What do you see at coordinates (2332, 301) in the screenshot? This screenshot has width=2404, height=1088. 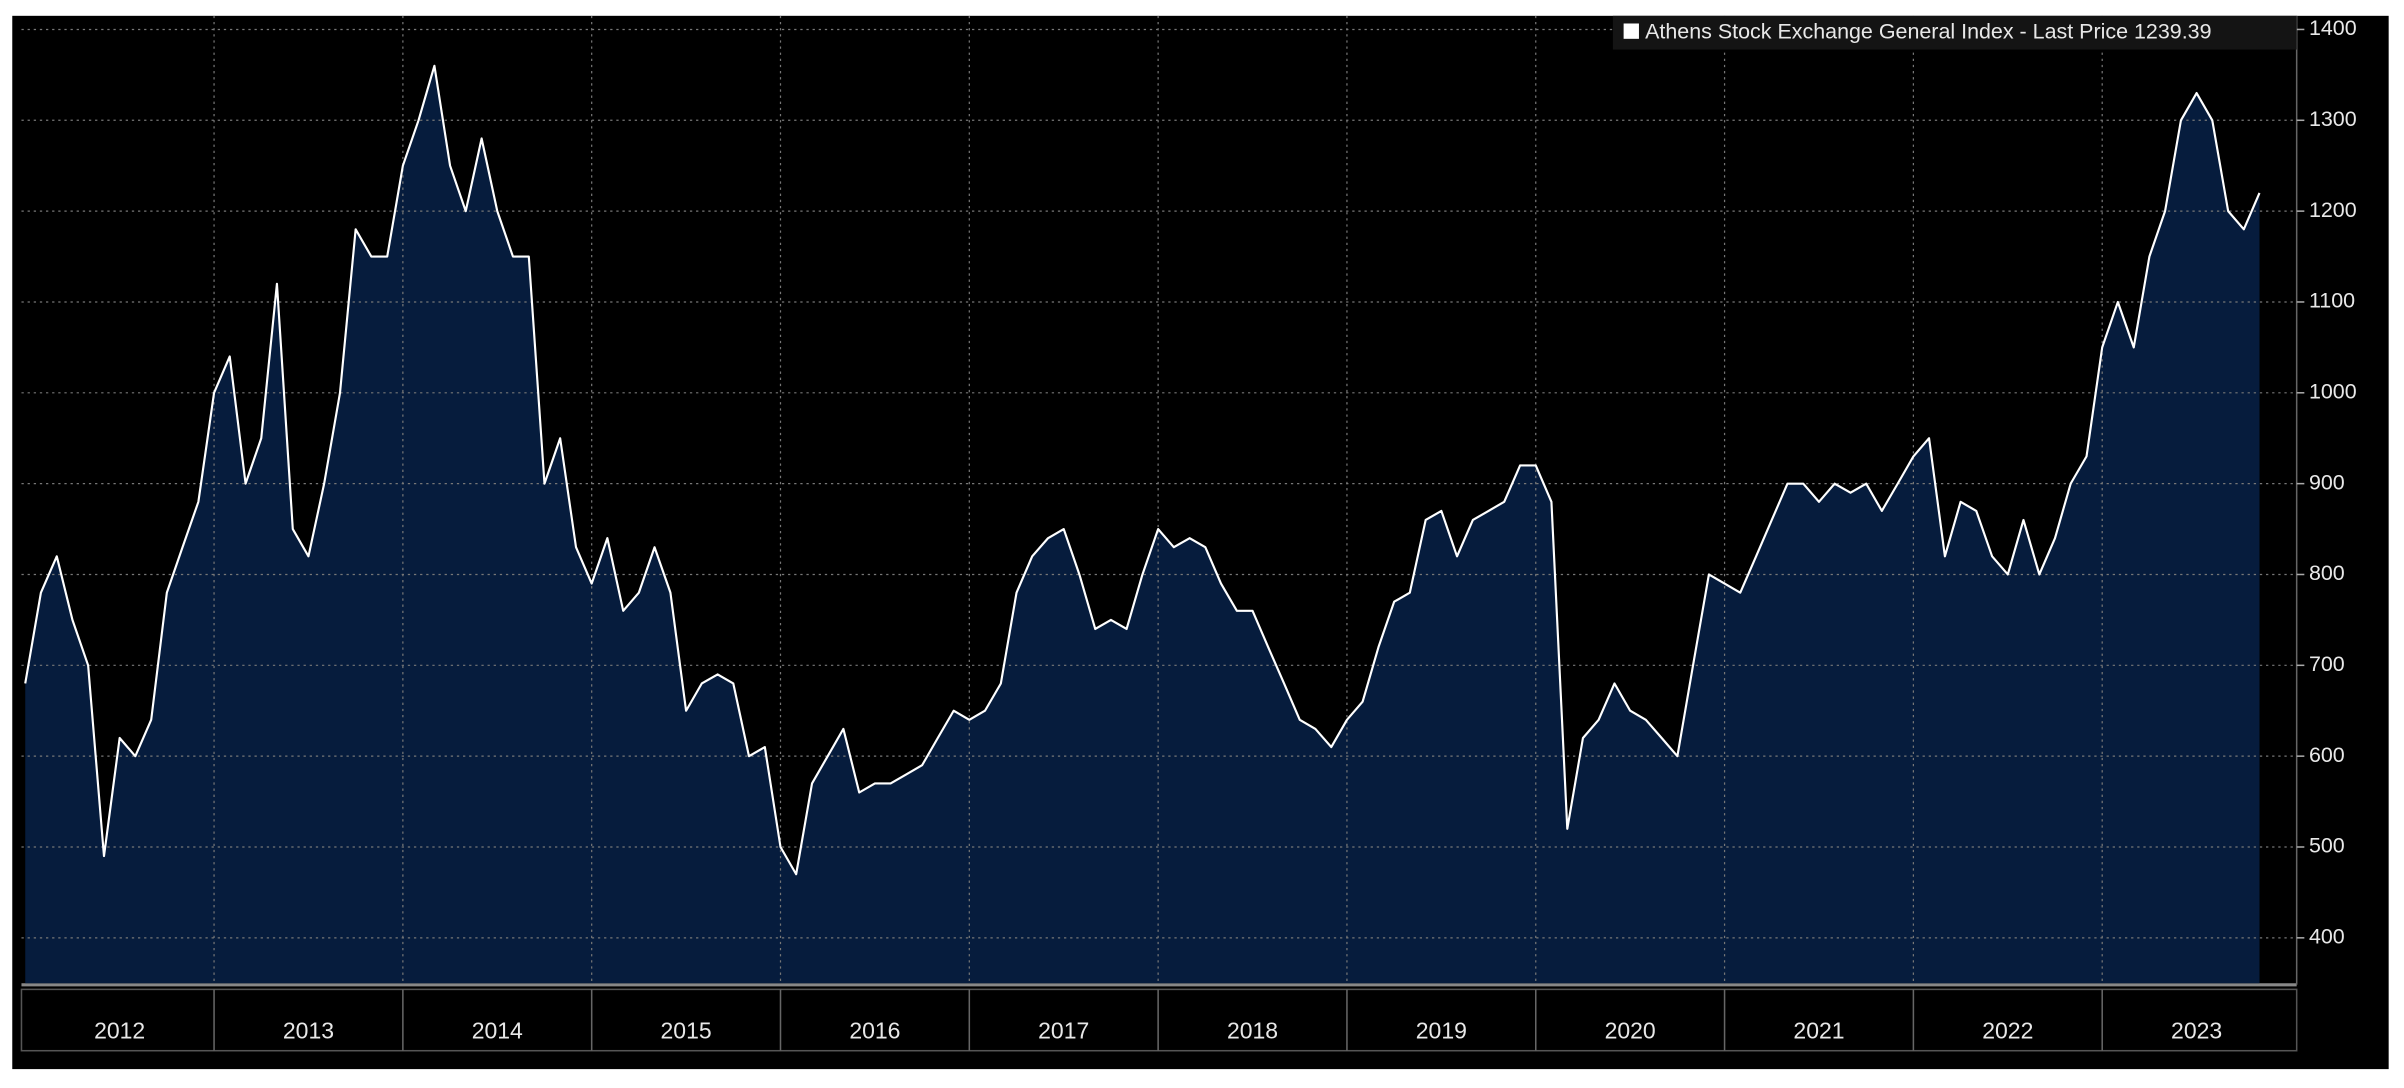 I see `y-tick-label: 1100` at bounding box center [2332, 301].